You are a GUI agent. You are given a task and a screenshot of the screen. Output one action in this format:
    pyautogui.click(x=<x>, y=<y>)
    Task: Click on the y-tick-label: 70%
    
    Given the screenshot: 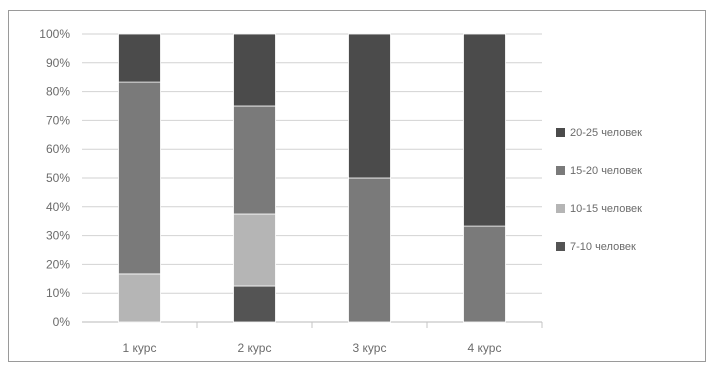 What is the action you would take?
    pyautogui.click(x=58, y=120)
    